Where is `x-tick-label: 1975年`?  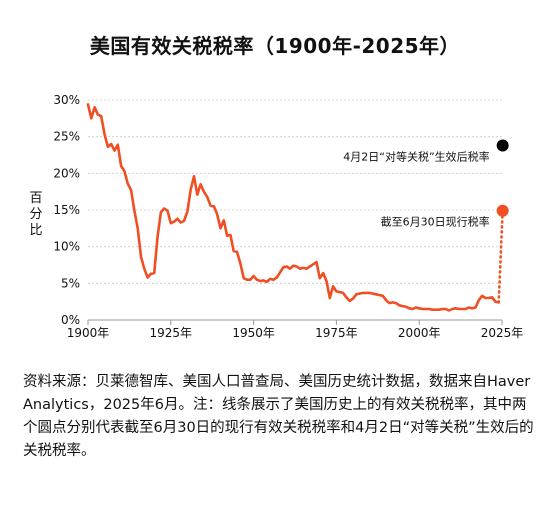 x-tick-label: 1975年 is located at coordinates (336, 333).